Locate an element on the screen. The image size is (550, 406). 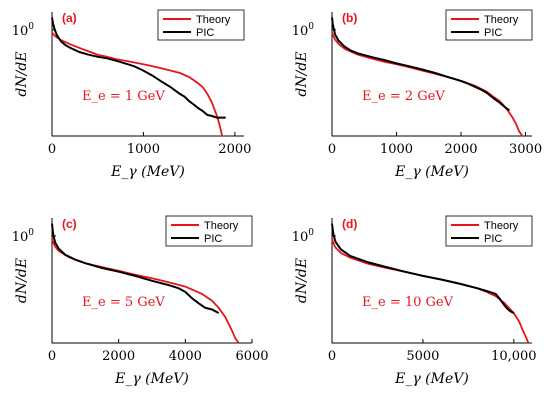
energy-annotation: E_e = 5 GeV is located at coordinates (123, 302).